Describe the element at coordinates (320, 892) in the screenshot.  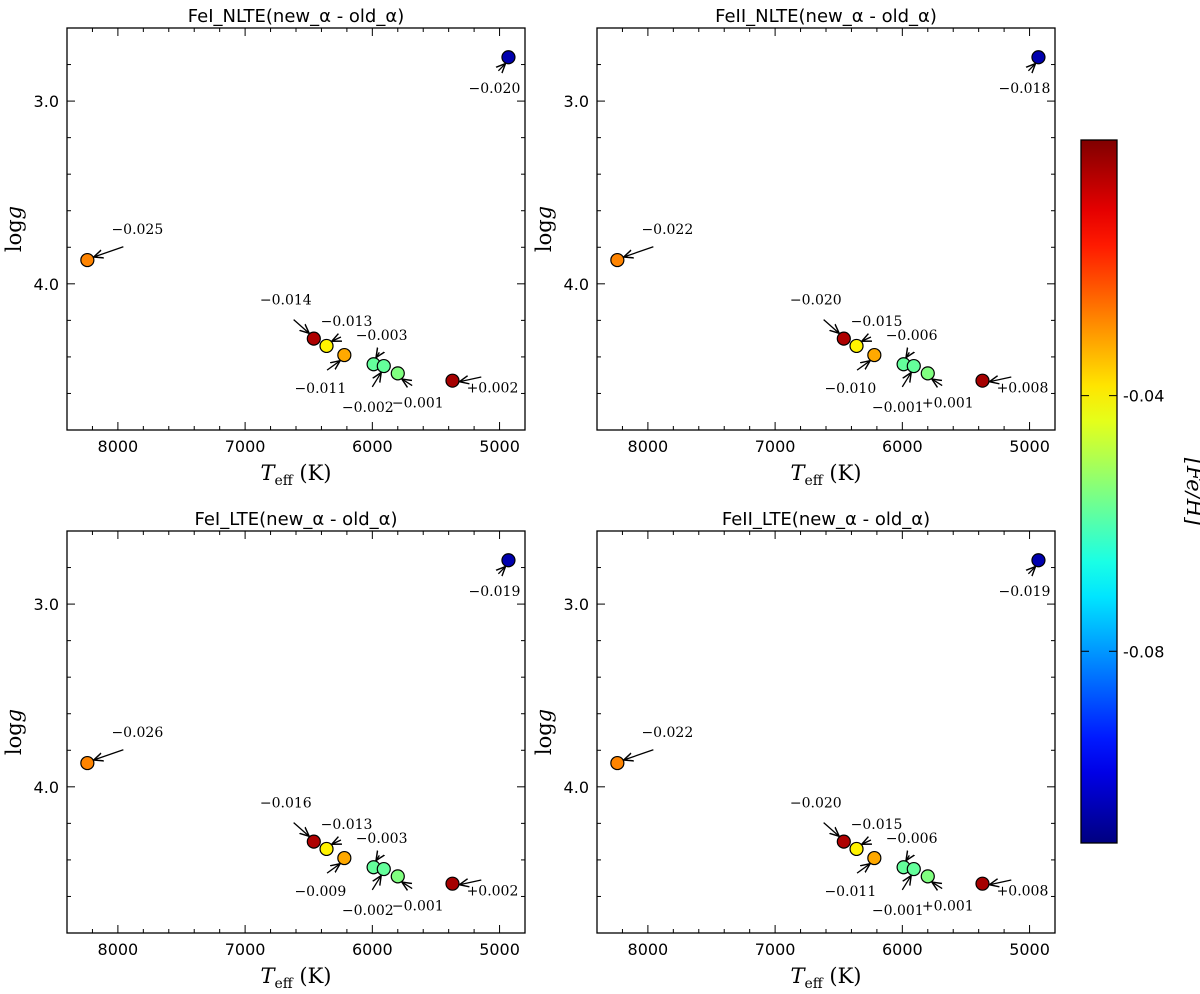
I see `annotation-label: −0.009` at that location.